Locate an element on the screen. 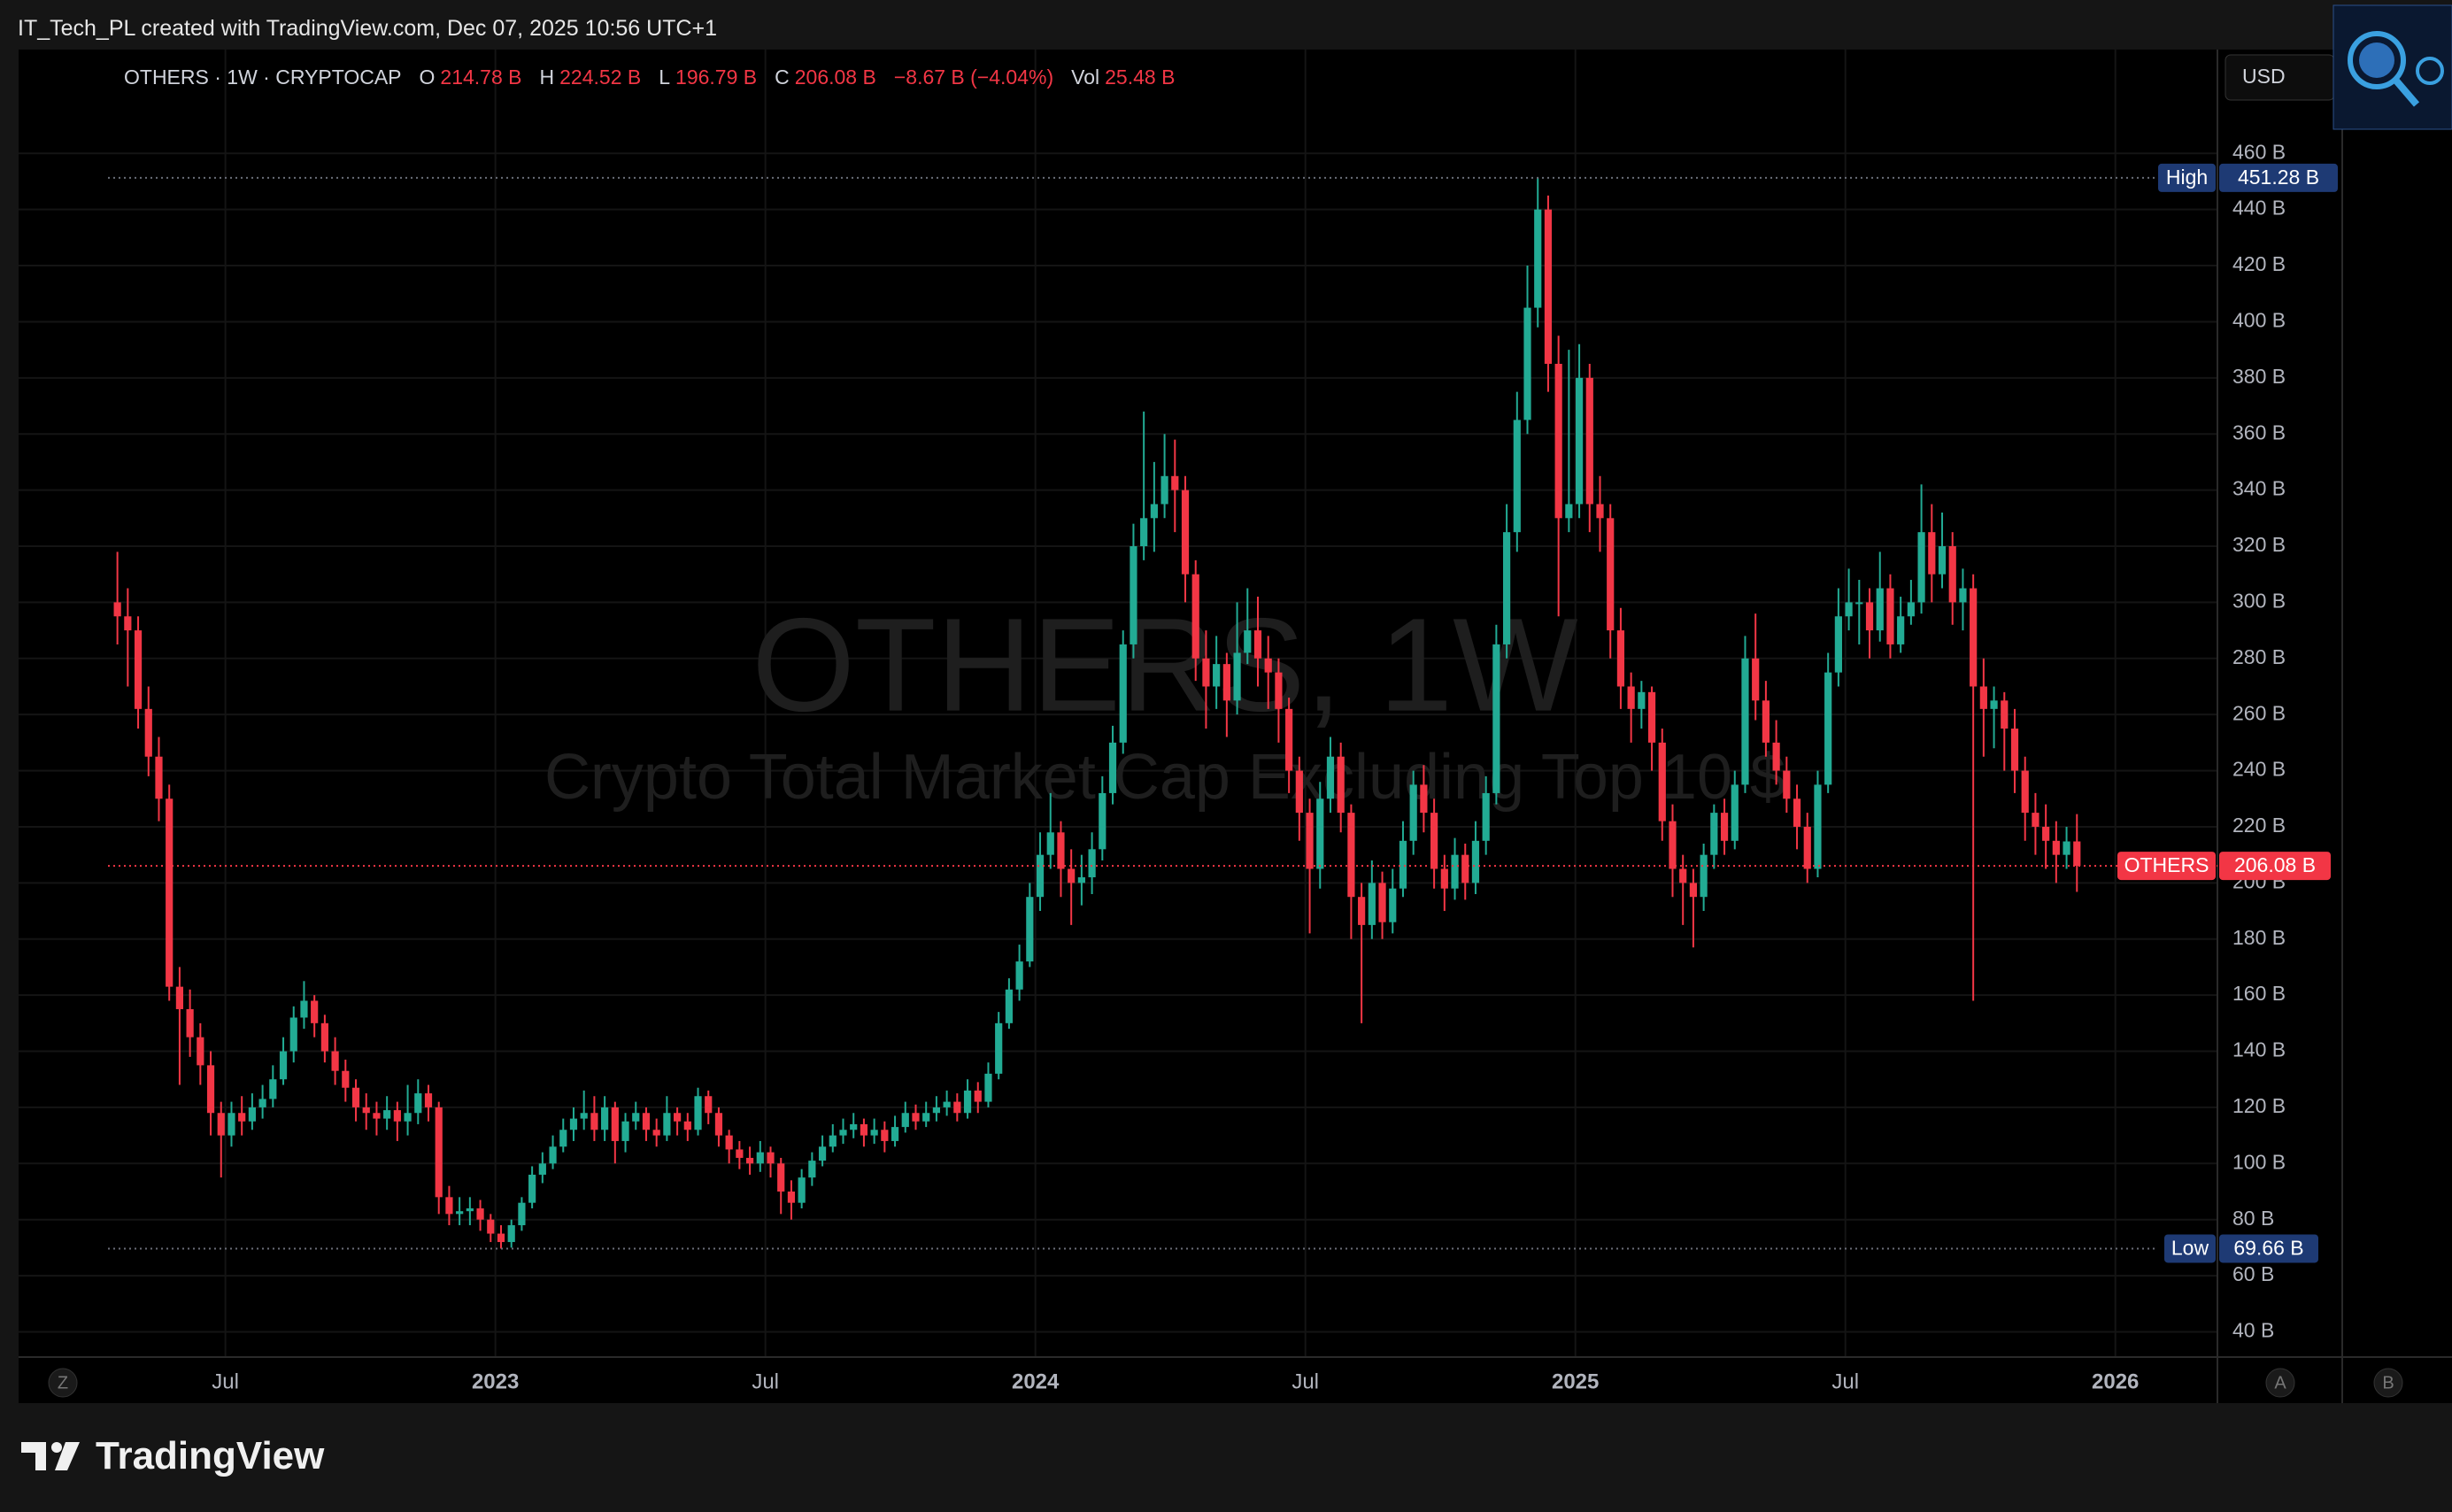 This screenshot has height=1512, width=2452. volume-key: Vol is located at coordinates (1085, 77).